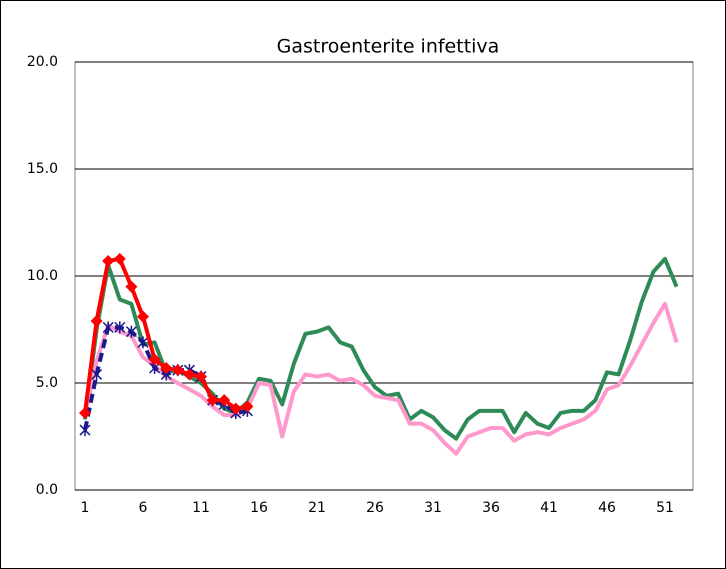 The width and height of the screenshot is (726, 569). What do you see at coordinates (143, 508) in the screenshot?
I see `x-tick-label: 6` at bounding box center [143, 508].